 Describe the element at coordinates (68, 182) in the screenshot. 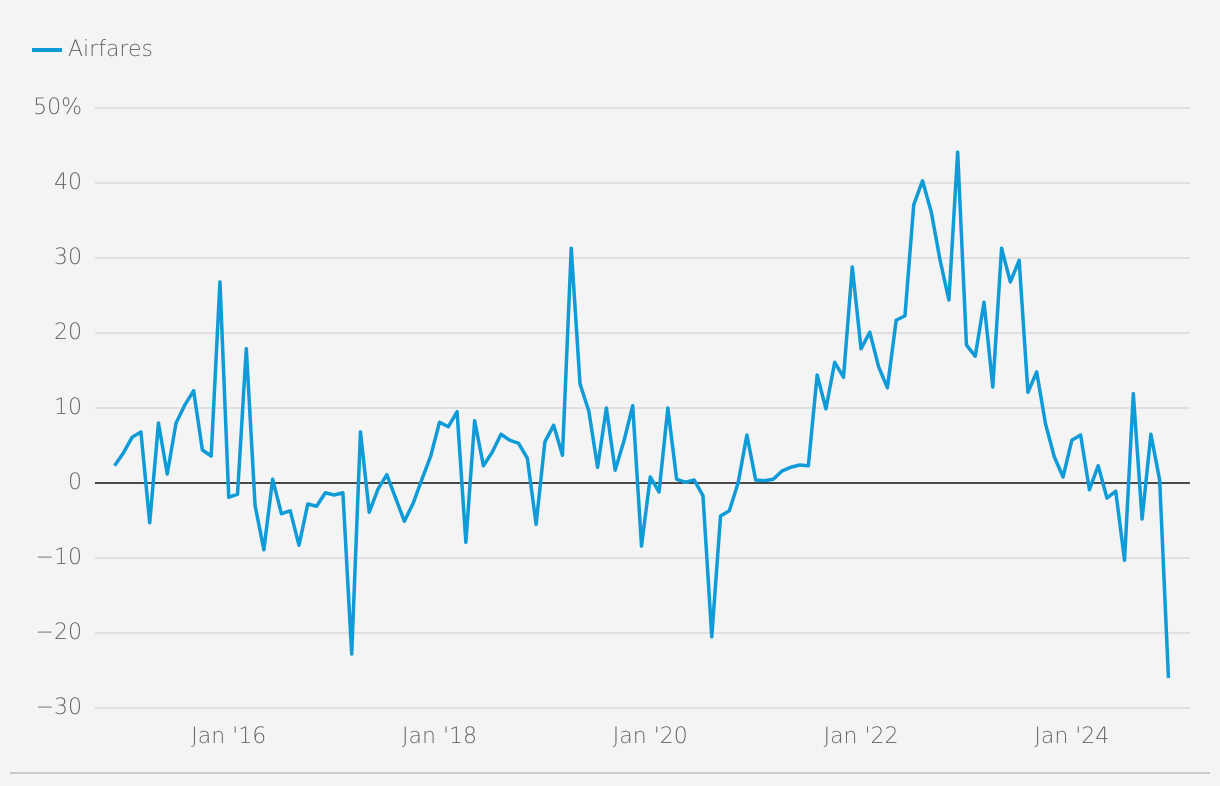

I see `y-tick-label: 40` at that location.